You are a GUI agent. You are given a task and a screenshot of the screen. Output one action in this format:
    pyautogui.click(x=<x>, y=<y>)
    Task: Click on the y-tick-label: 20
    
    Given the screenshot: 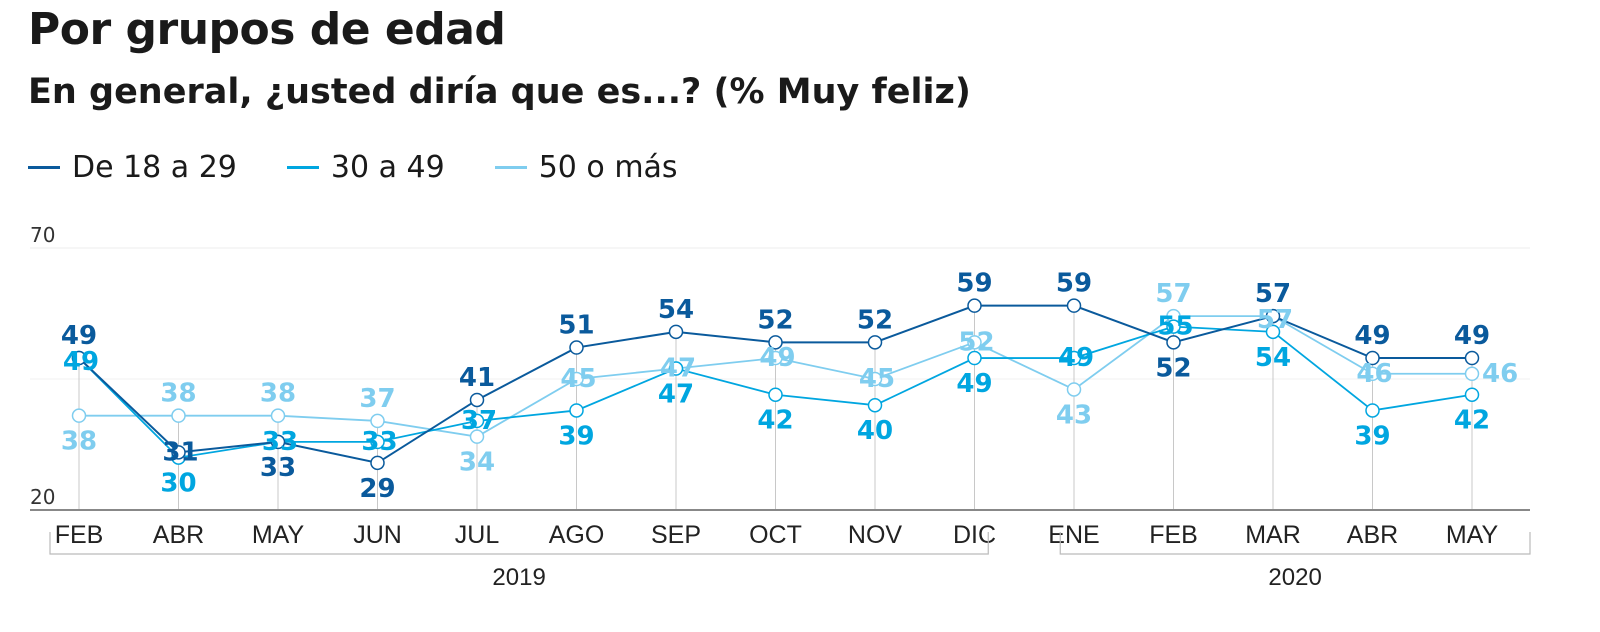 What is the action you would take?
    pyautogui.click(x=42, y=497)
    